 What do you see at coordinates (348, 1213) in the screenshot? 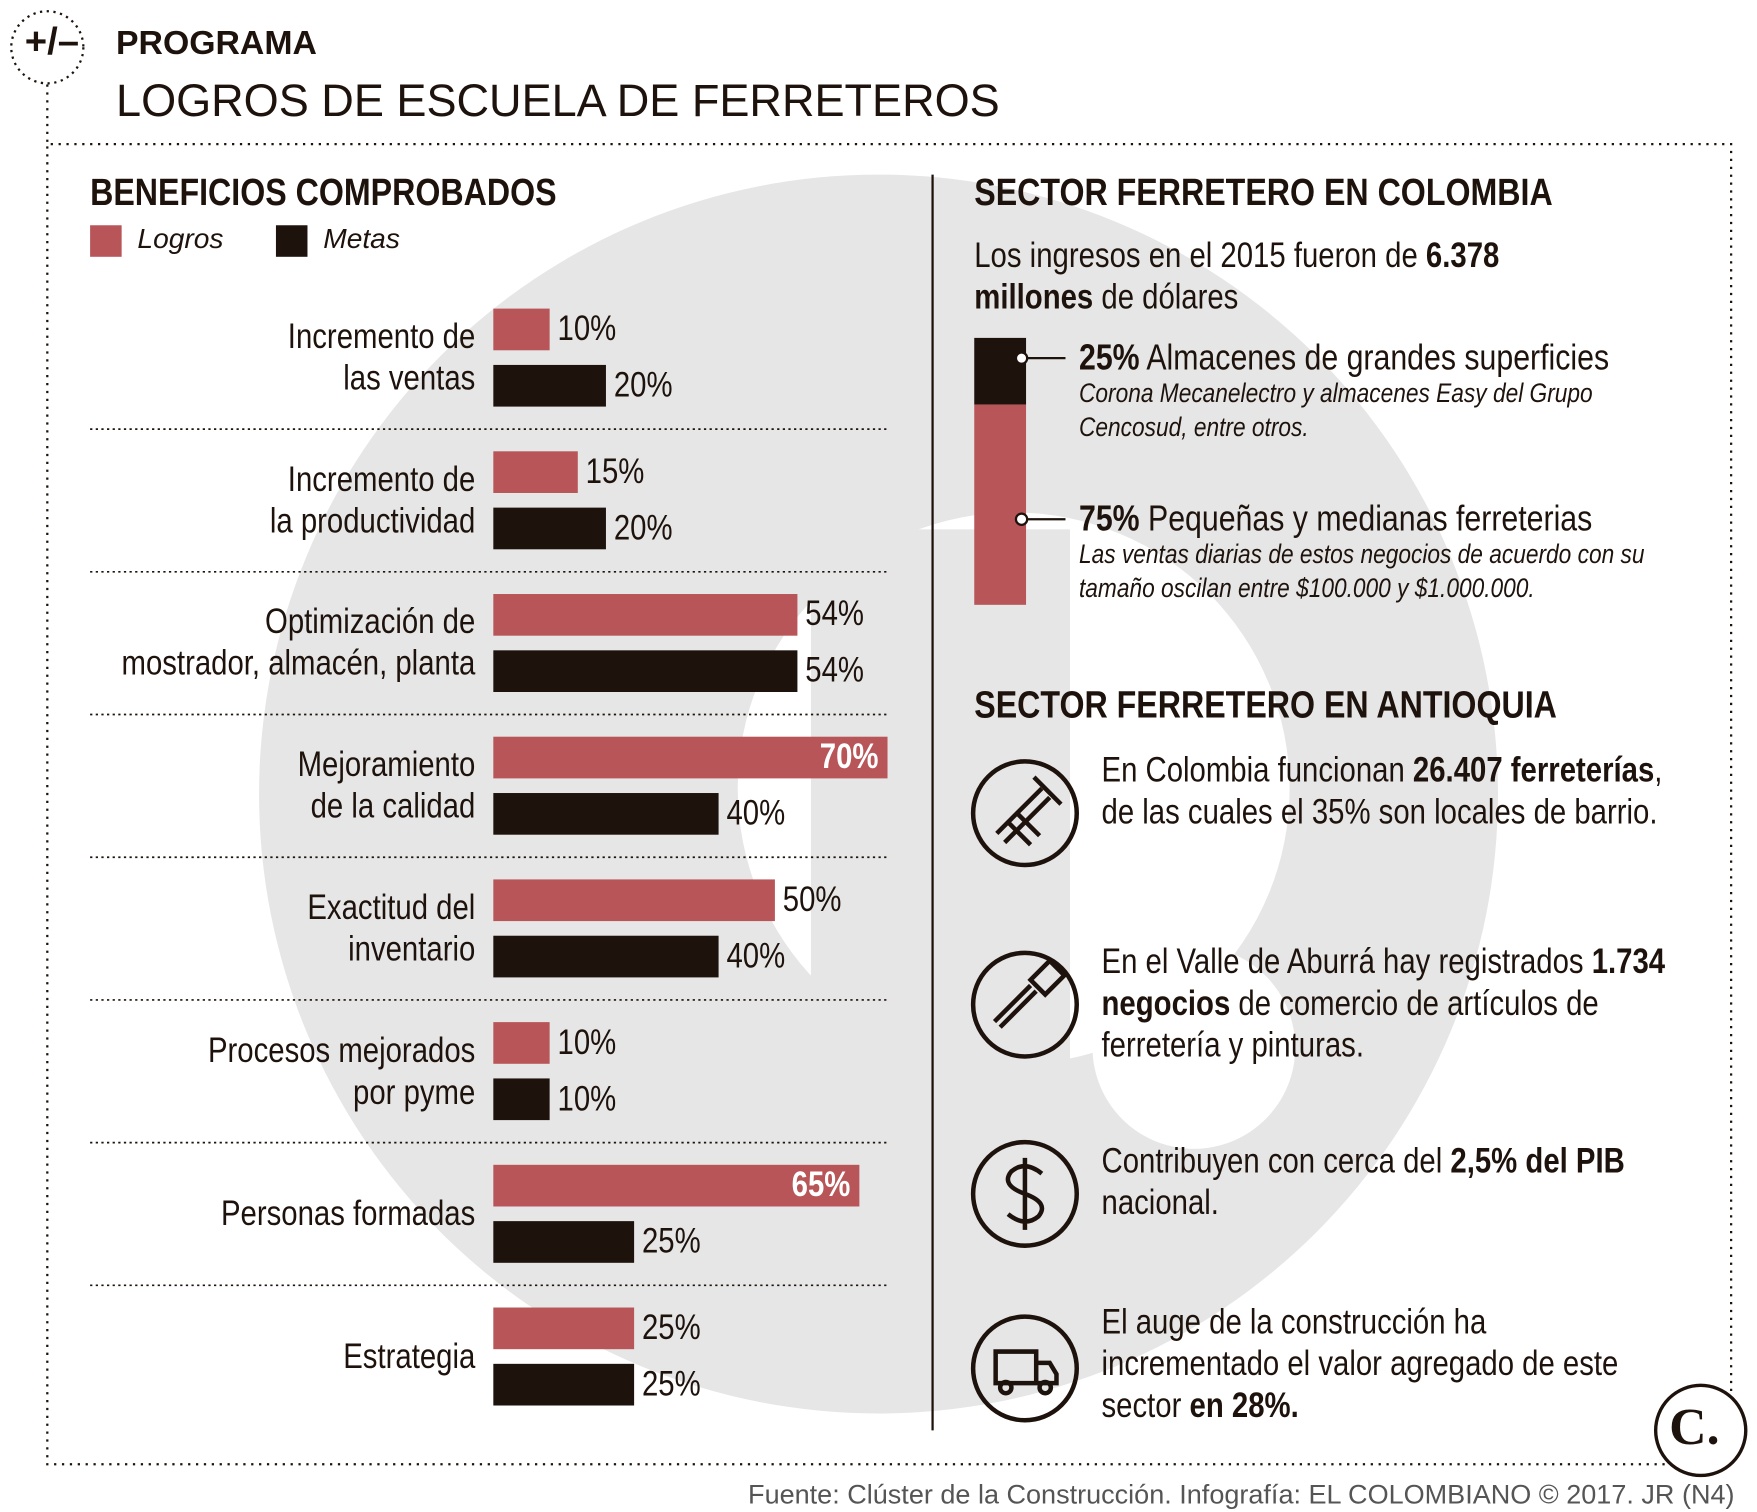
I see `category-label: Personas formadas` at bounding box center [348, 1213].